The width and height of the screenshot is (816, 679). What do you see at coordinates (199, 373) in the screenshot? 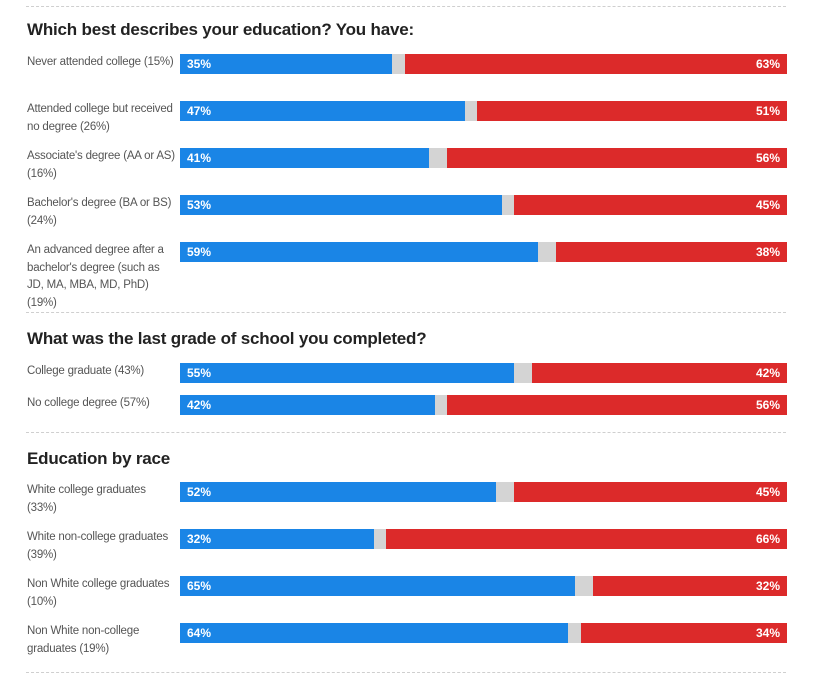
I see `data-label-blue: 55%` at bounding box center [199, 373].